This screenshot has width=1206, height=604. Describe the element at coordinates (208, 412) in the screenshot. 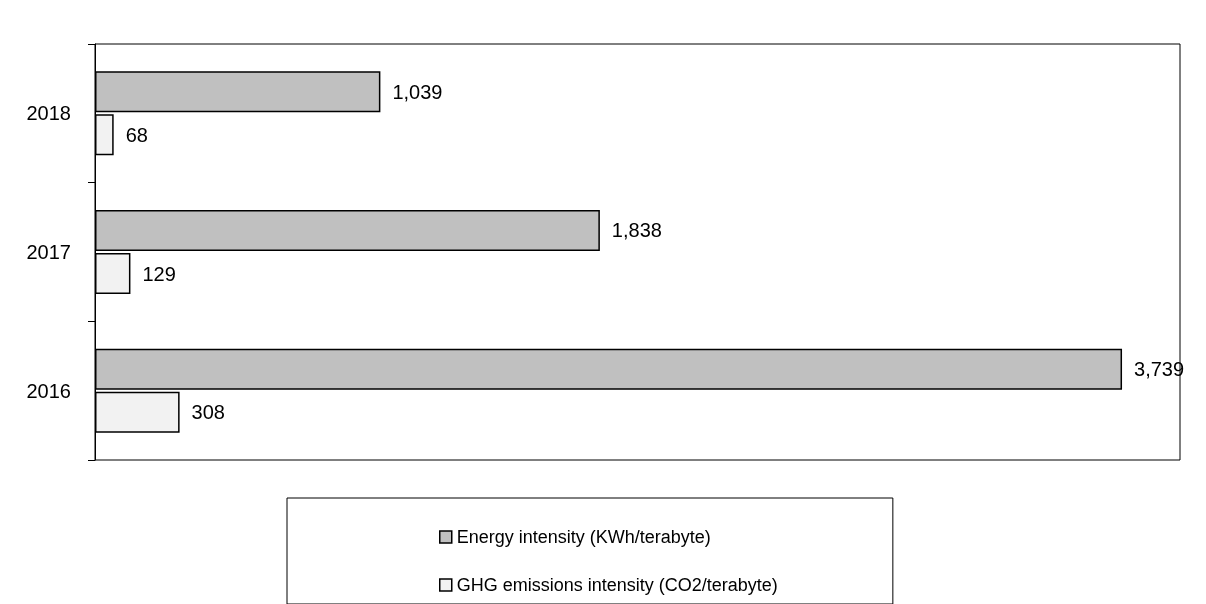

I see `data-label: 308` at that location.